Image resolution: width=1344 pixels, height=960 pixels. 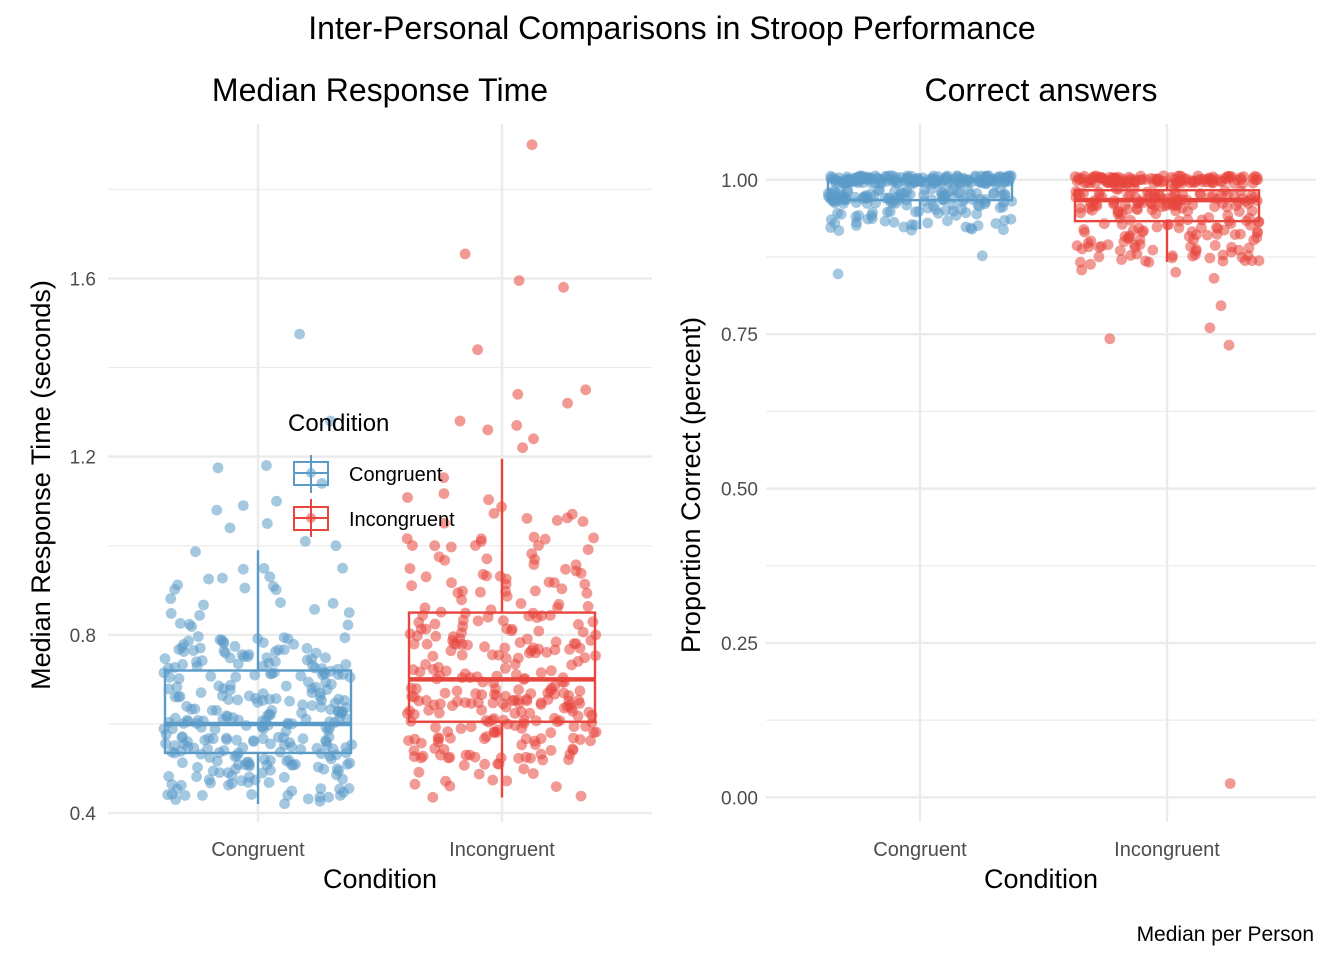 What do you see at coordinates (920, 850) in the screenshot?
I see `x-tick-label: Congruent` at bounding box center [920, 850].